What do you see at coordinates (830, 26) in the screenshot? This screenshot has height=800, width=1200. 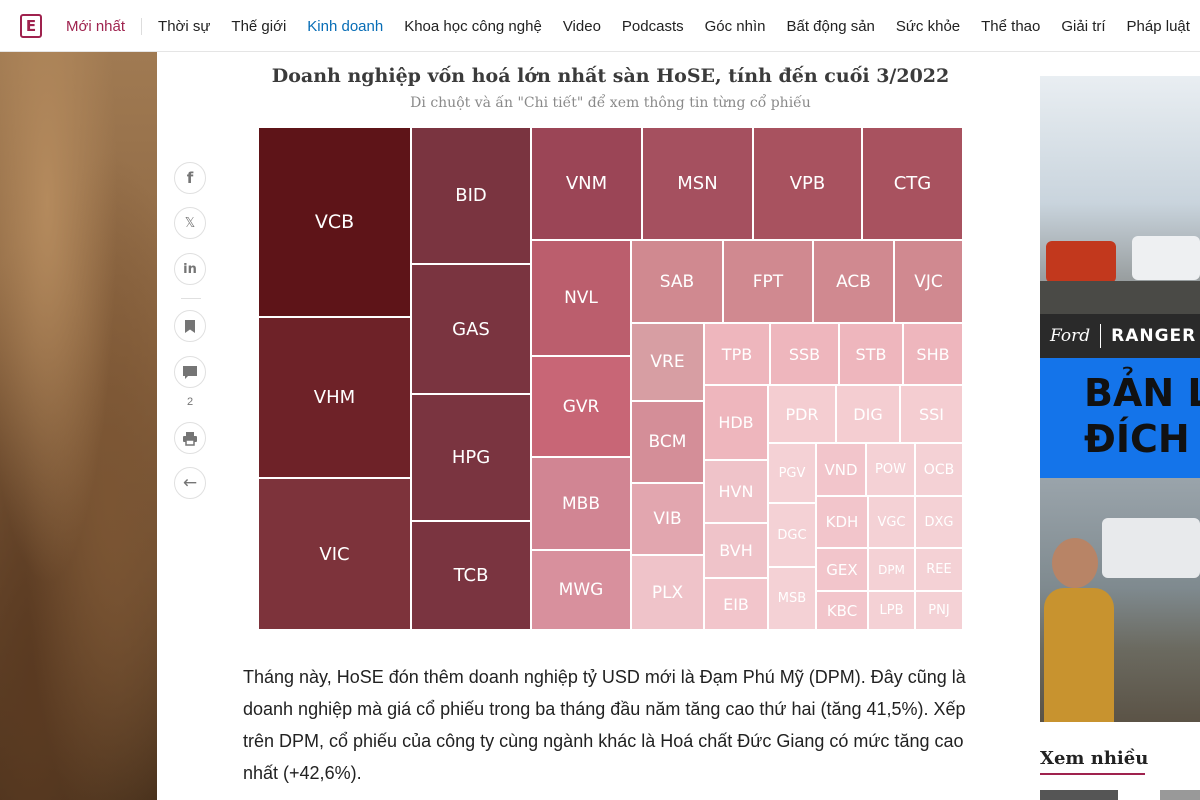 I see `nav-item: Bất động sản` at bounding box center [830, 26].